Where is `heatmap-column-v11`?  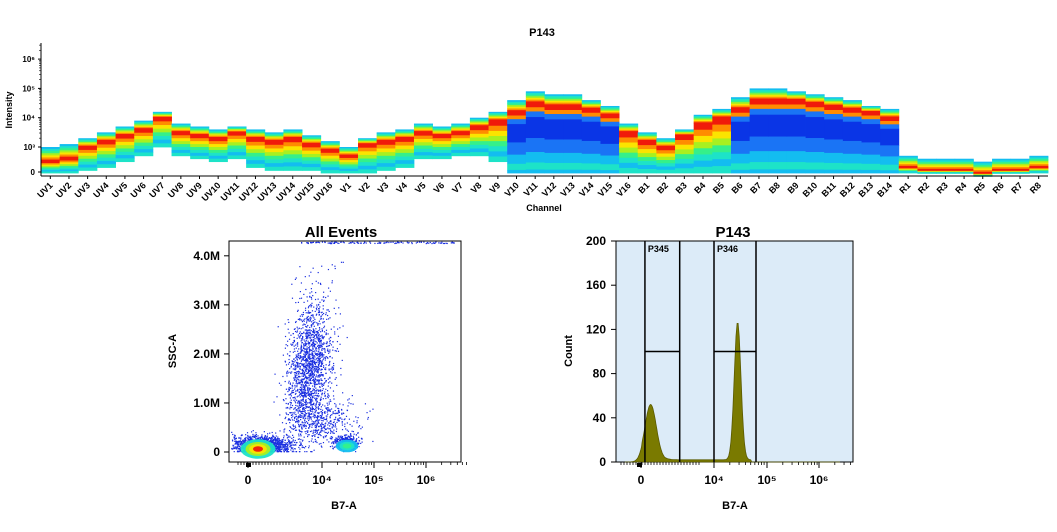
heatmap-column-v11 is located at coordinates (535, 132).